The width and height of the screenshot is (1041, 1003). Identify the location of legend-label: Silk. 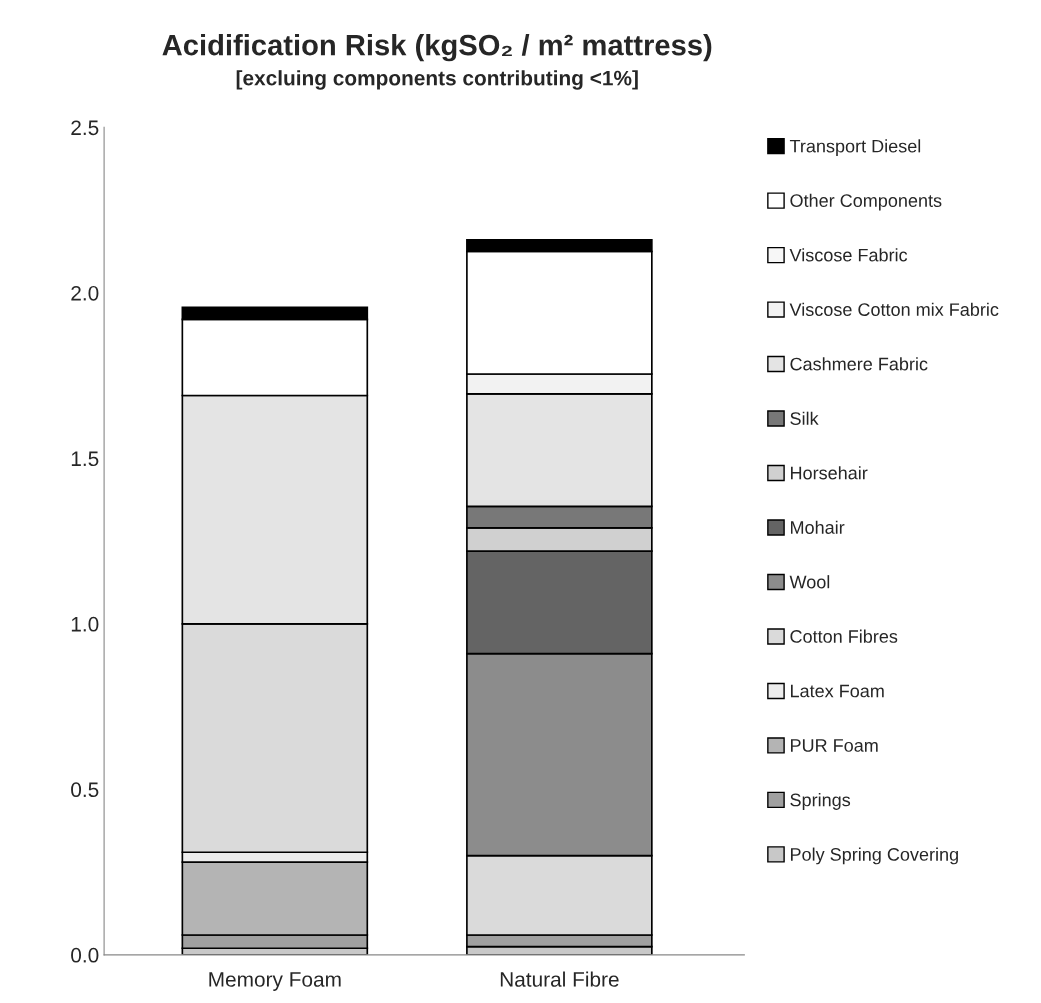
(804, 418).